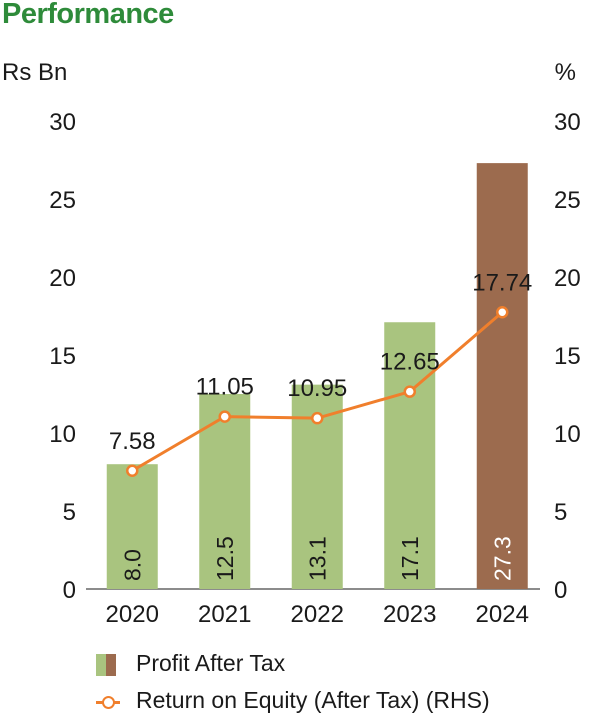 Image resolution: width=600 pixels, height=725 pixels. Describe the element at coordinates (108, 702) in the screenshot. I see `legend-marker-roe` at that location.